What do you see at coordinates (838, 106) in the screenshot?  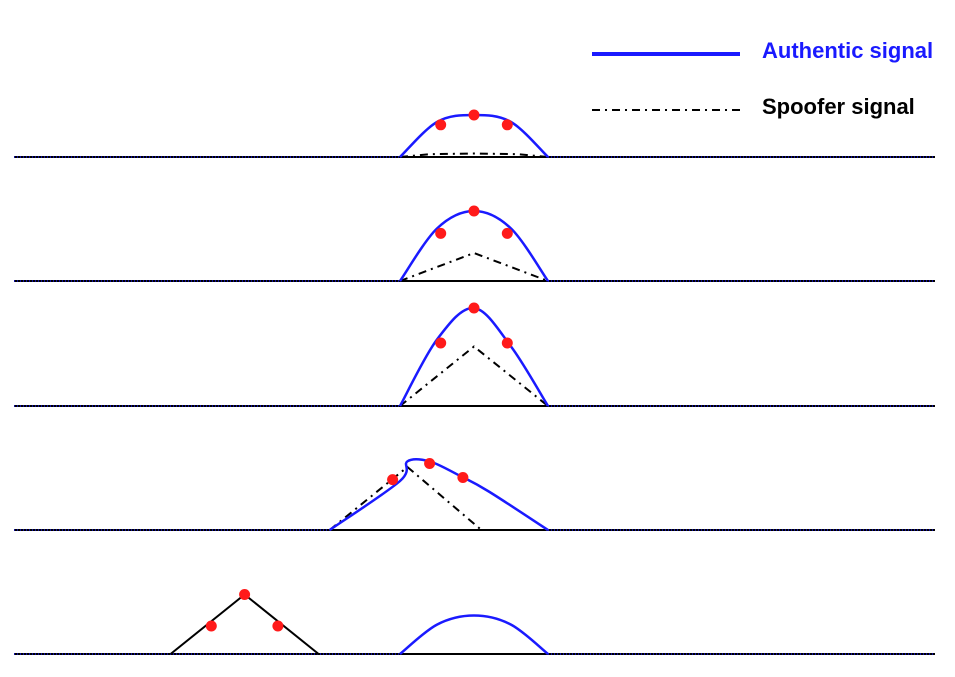 I see `legend-spoofer-label: Spoofer signal` at bounding box center [838, 106].